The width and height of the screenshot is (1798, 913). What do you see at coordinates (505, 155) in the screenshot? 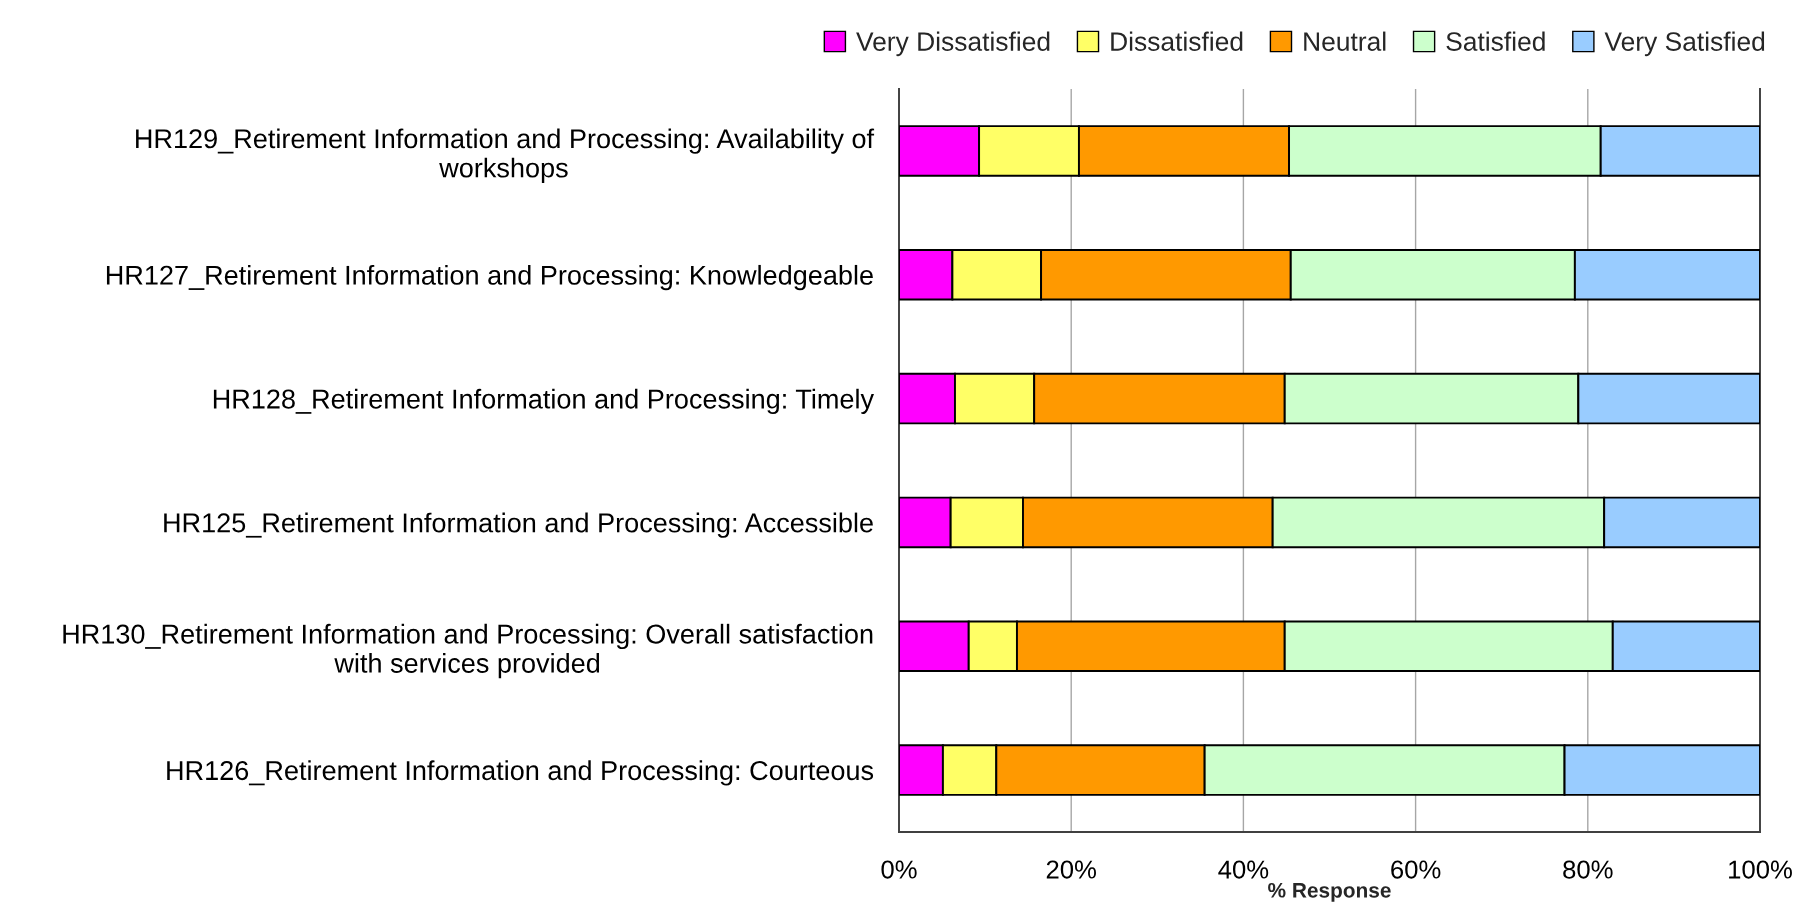
I see `y-tick-label: HR129_Retirement Information and Processing: Availability of workshops` at bounding box center [505, 155].